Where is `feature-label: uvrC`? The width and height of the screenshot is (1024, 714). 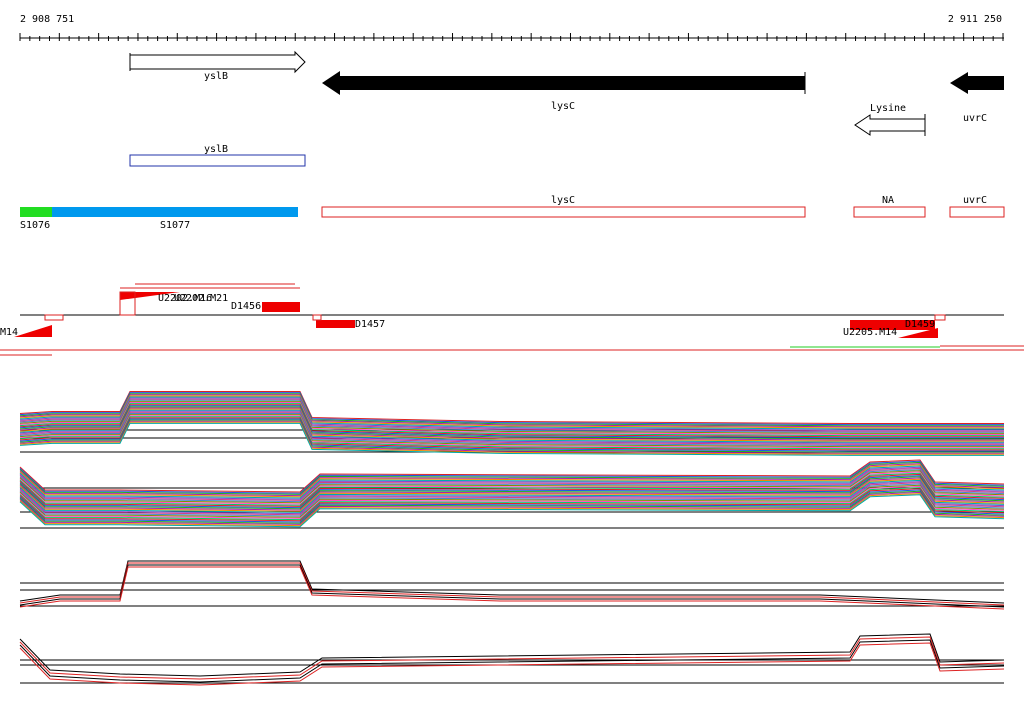
feature-label: uvrC is located at coordinates (975, 200).